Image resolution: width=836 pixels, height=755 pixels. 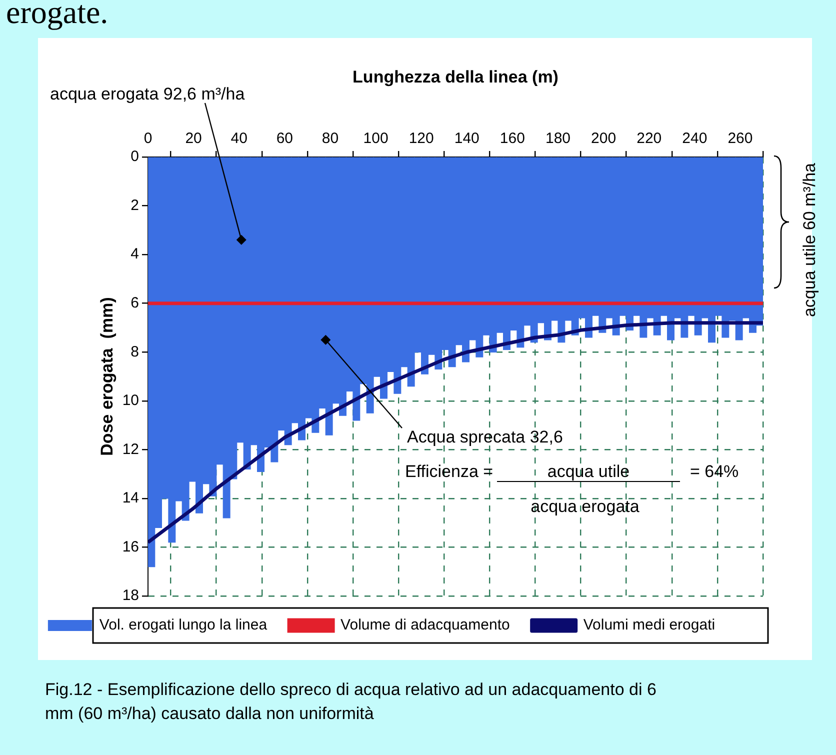 What do you see at coordinates (285, 139) in the screenshot?
I see `x-tick-label: 60` at bounding box center [285, 139].